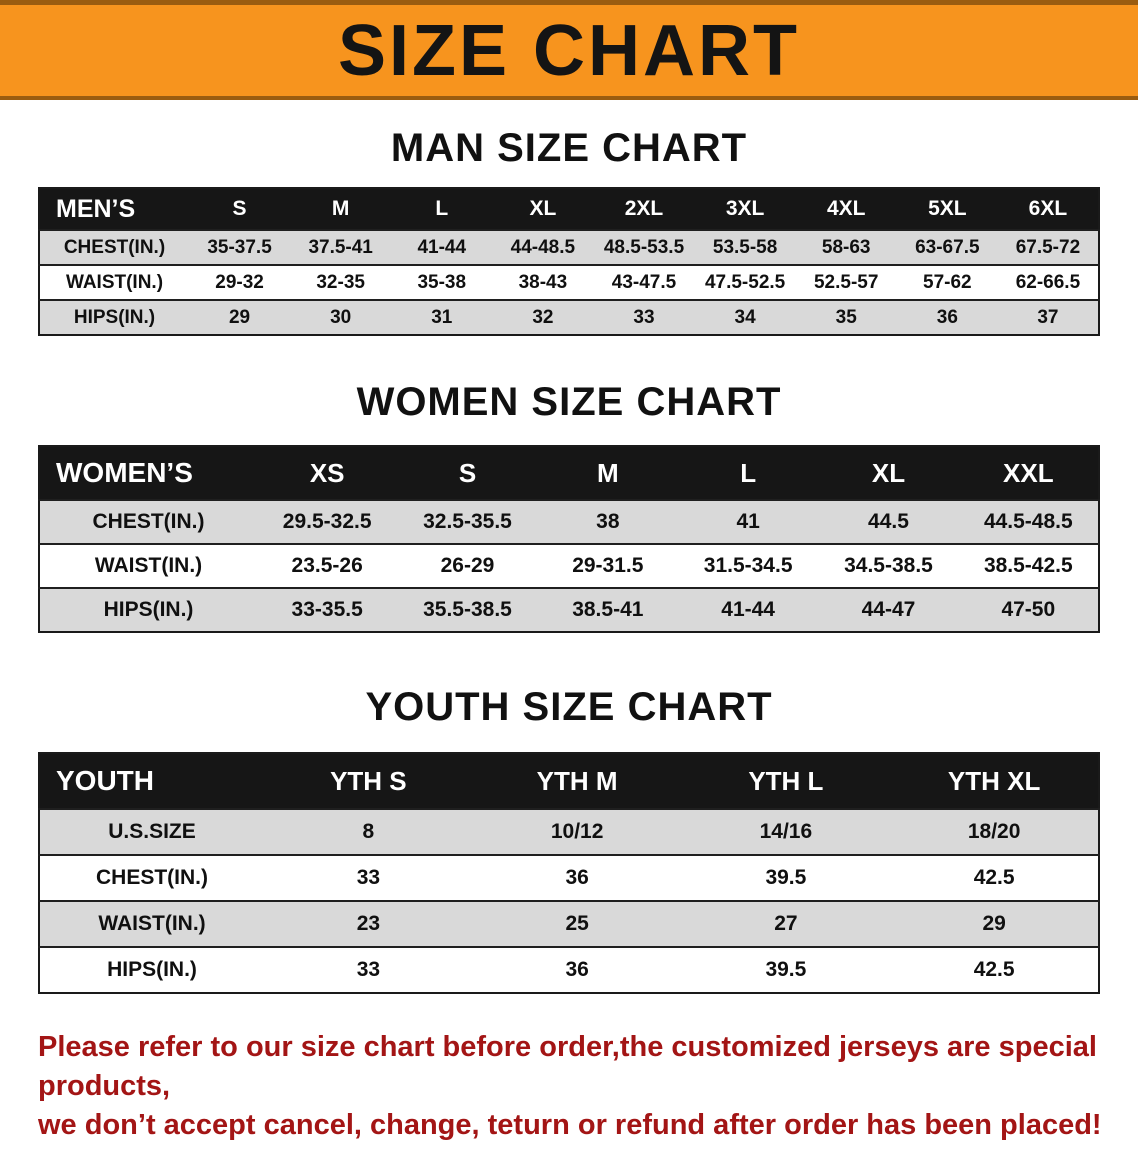  I want to click on size-column-header: 3XL, so click(745, 209).